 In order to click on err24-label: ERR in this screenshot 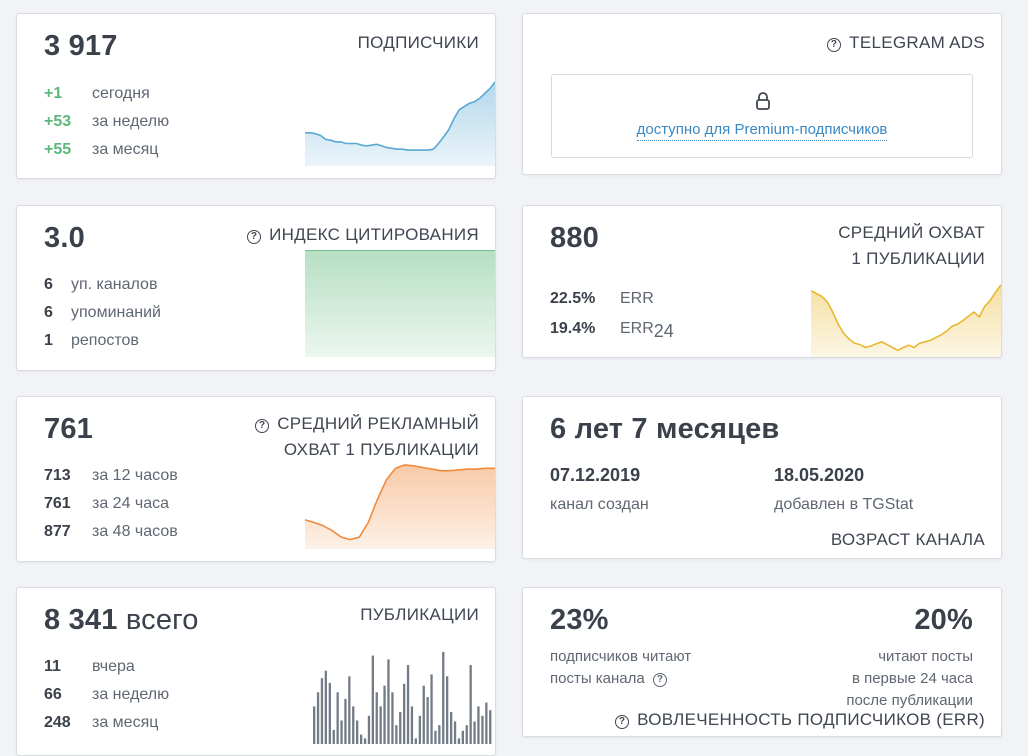, I will do `click(637, 328)`.